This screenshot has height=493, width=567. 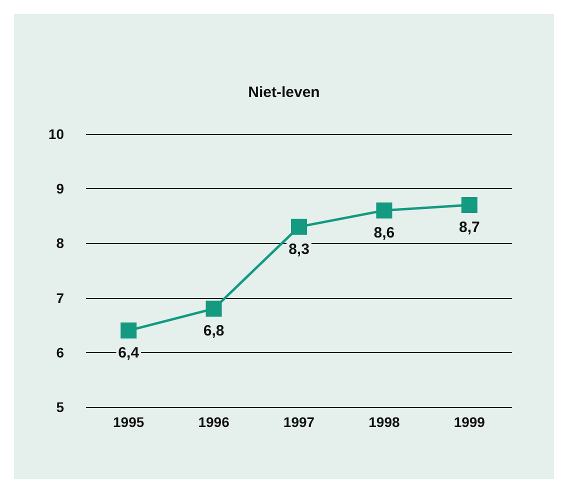 What do you see at coordinates (60, 298) in the screenshot?
I see `y-tick-label: 7` at bounding box center [60, 298].